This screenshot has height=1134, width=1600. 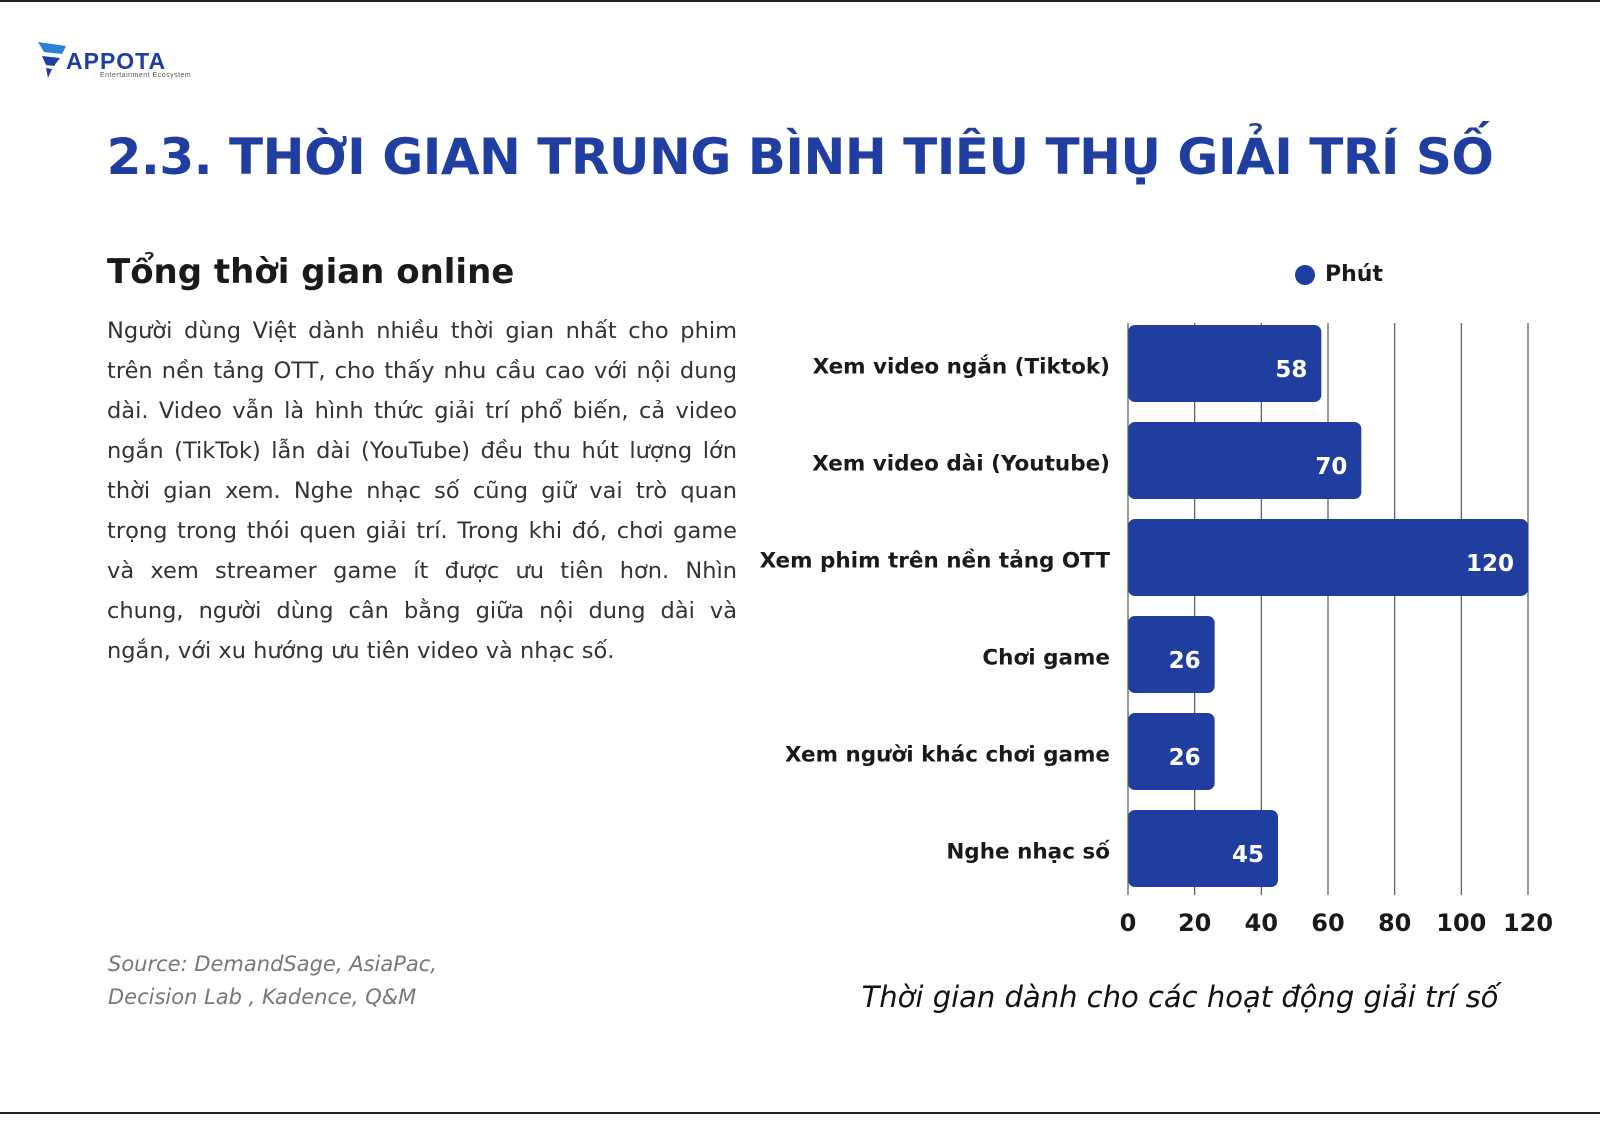 What do you see at coordinates (1528, 923) in the screenshot?
I see `x-tick-label: 120` at bounding box center [1528, 923].